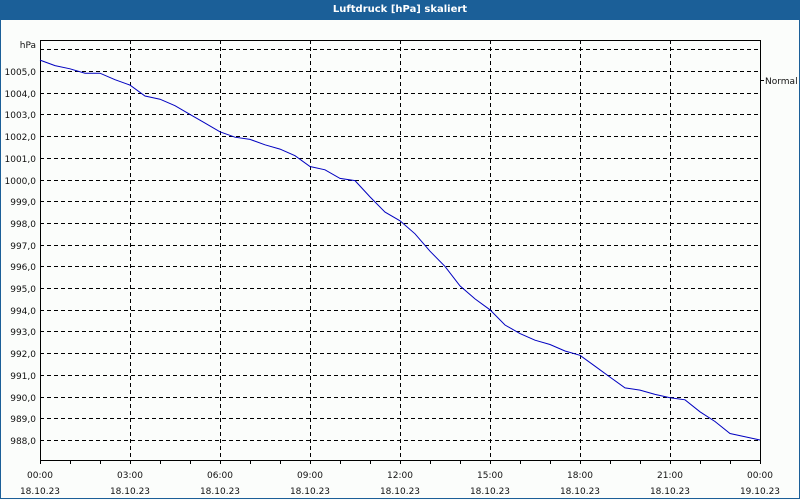 This screenshot has width=800, height=500. I want to click on x-tick-time: 03:00, so click(130, 476).